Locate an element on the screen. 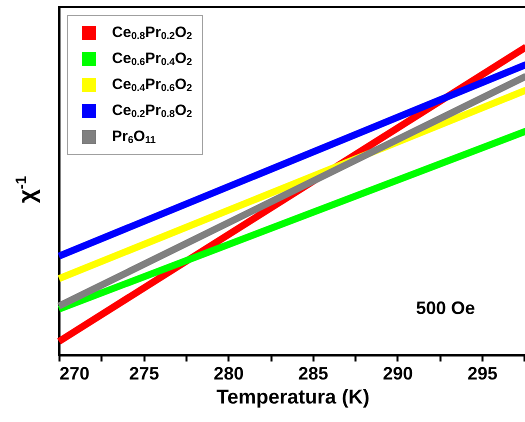  x-tick-label: 285 is located at coordinates (313, 374).